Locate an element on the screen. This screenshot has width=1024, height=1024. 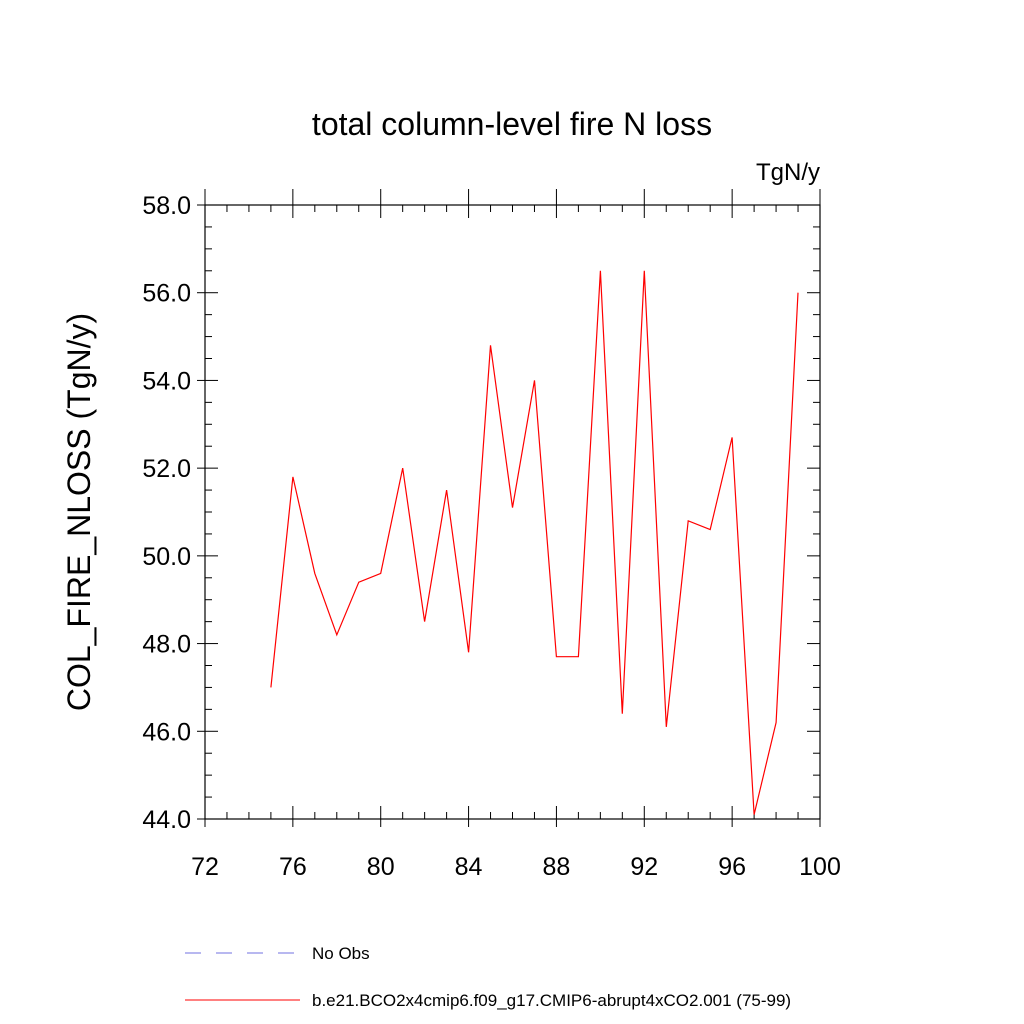
y-axis-label: COL_FIRE_NLOSS (TgN/y) is located at coordinates (79, 512).